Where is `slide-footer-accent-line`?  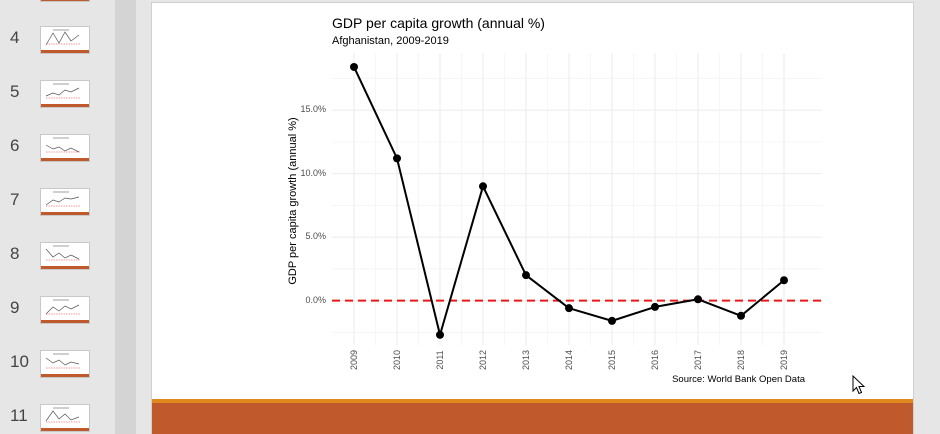 slide-footer-accent-line is located at coordinates (532, 401).